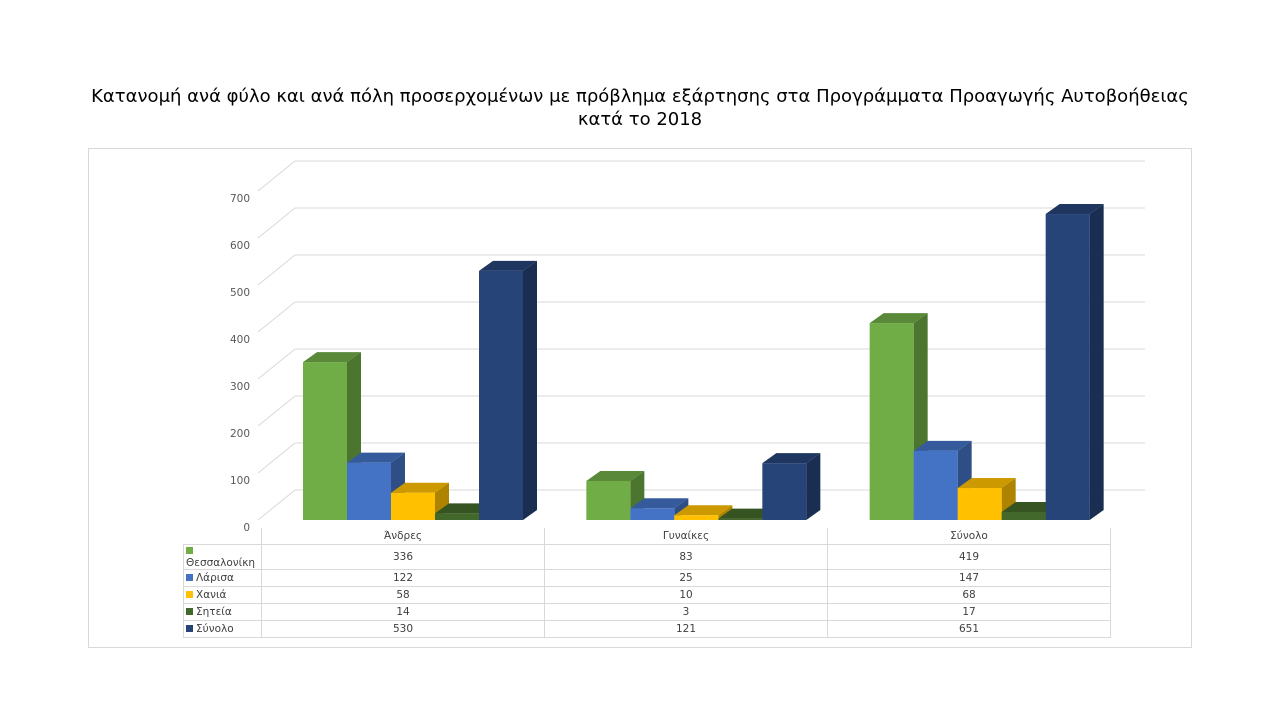 The width and height of the screenshot is (1280, 720). I want to click on legend-entry: Χανιά, so click(222, 595).